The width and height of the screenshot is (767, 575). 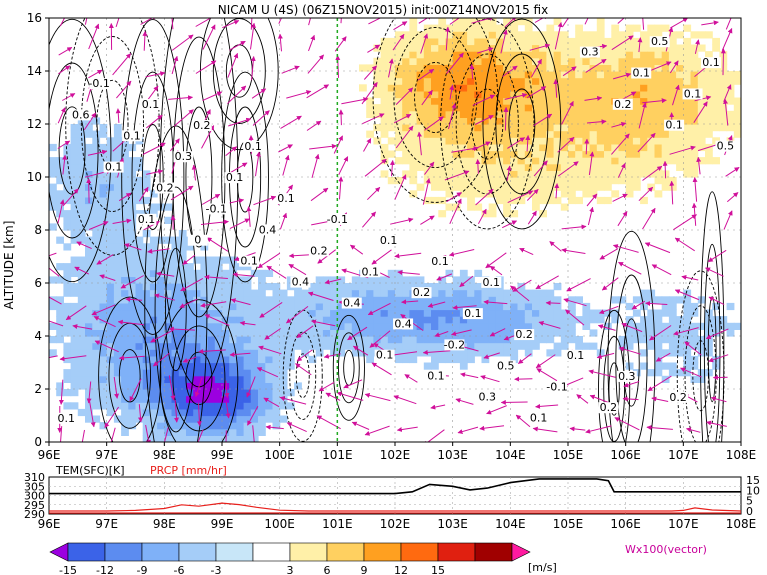 I want to click on contour-label: -0.1, so click(x=337, y=219).